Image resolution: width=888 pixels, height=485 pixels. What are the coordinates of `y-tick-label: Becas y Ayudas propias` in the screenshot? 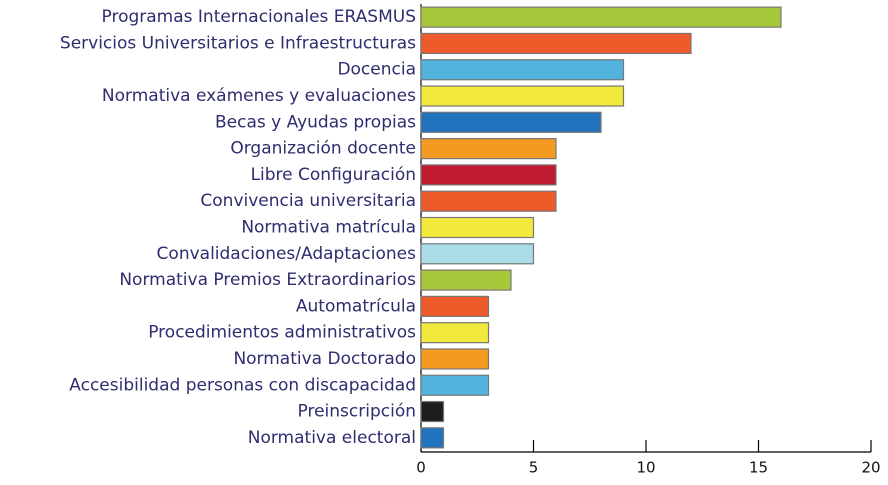 It's located at (315, 122).